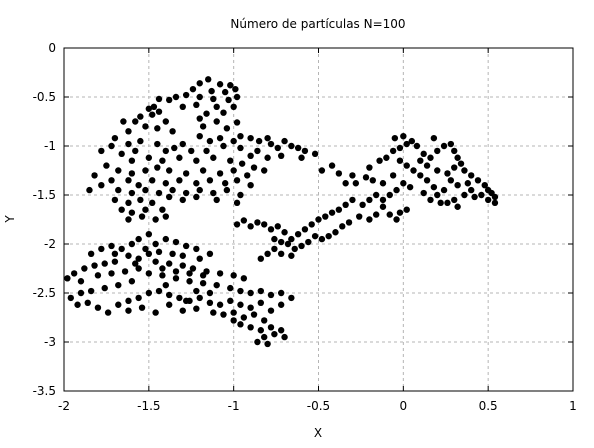 The height and width of the screenshot is (448, 594). Describe the element at coordinates (318, 433) in the screenshot. I see `x-axis-label: X` at that location.